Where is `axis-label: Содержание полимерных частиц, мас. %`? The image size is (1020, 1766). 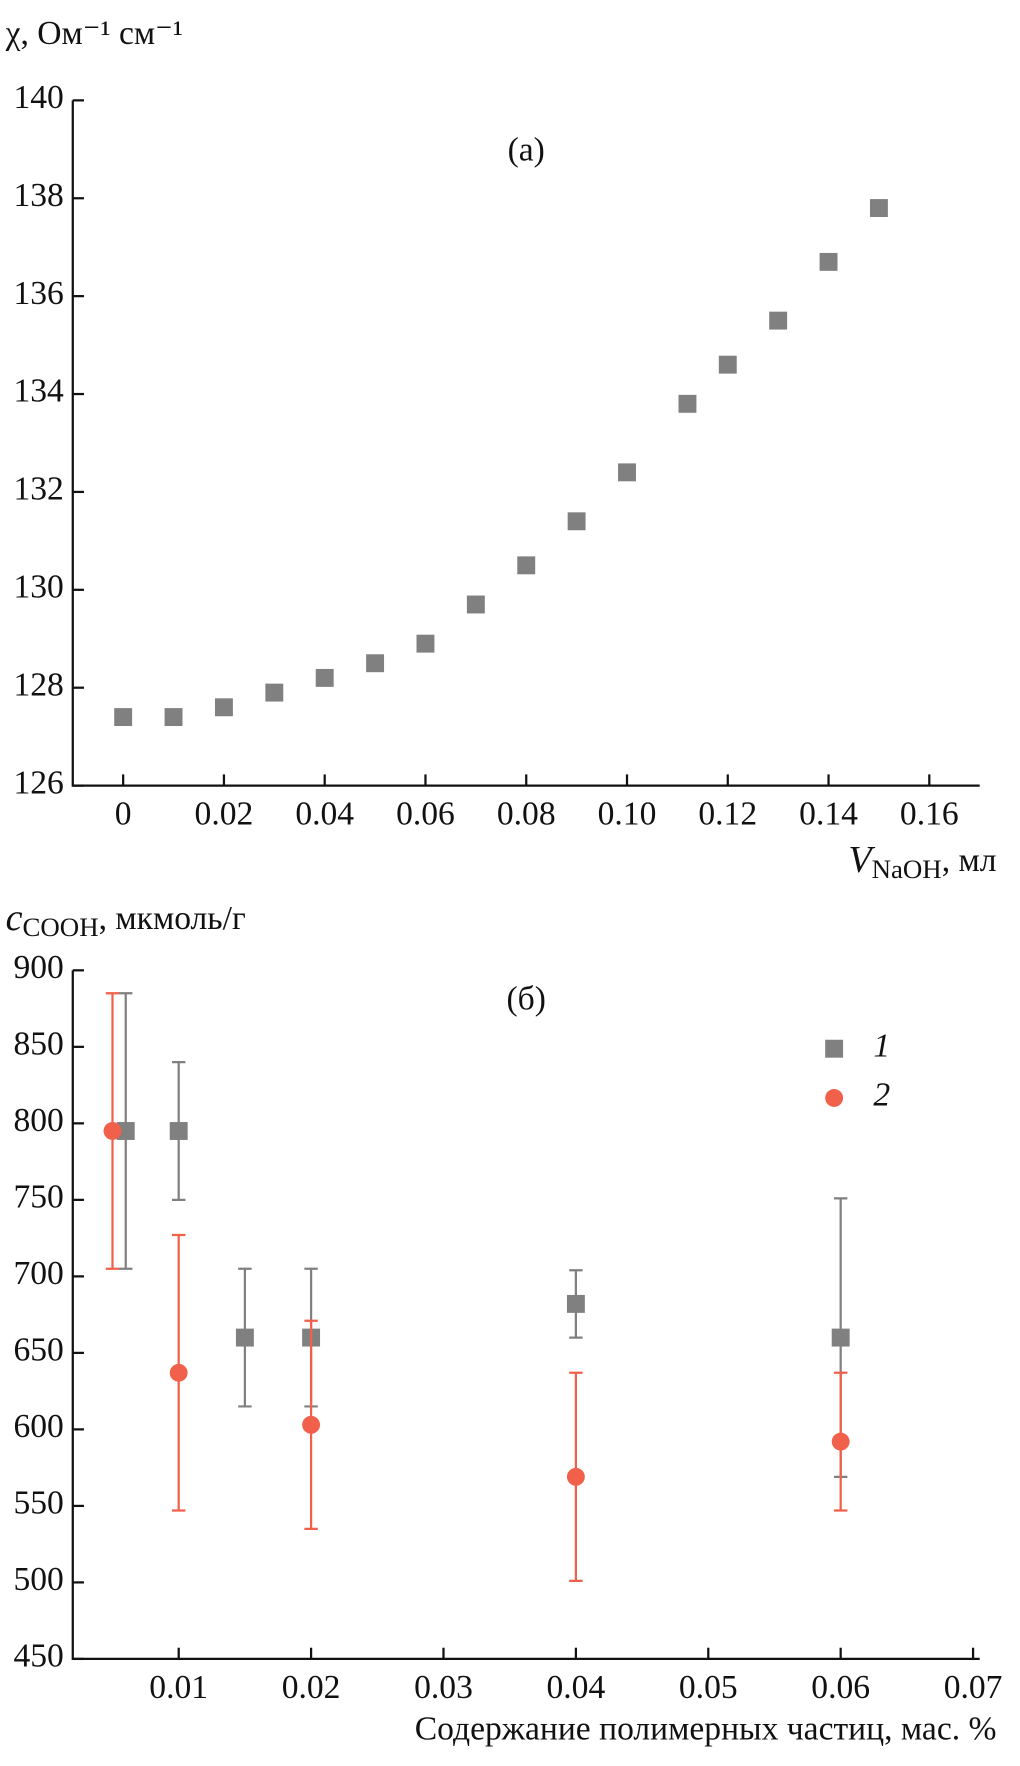 axis-label: Содержание полимерных частиц, мас. % is located at coordinates (706, 1728).